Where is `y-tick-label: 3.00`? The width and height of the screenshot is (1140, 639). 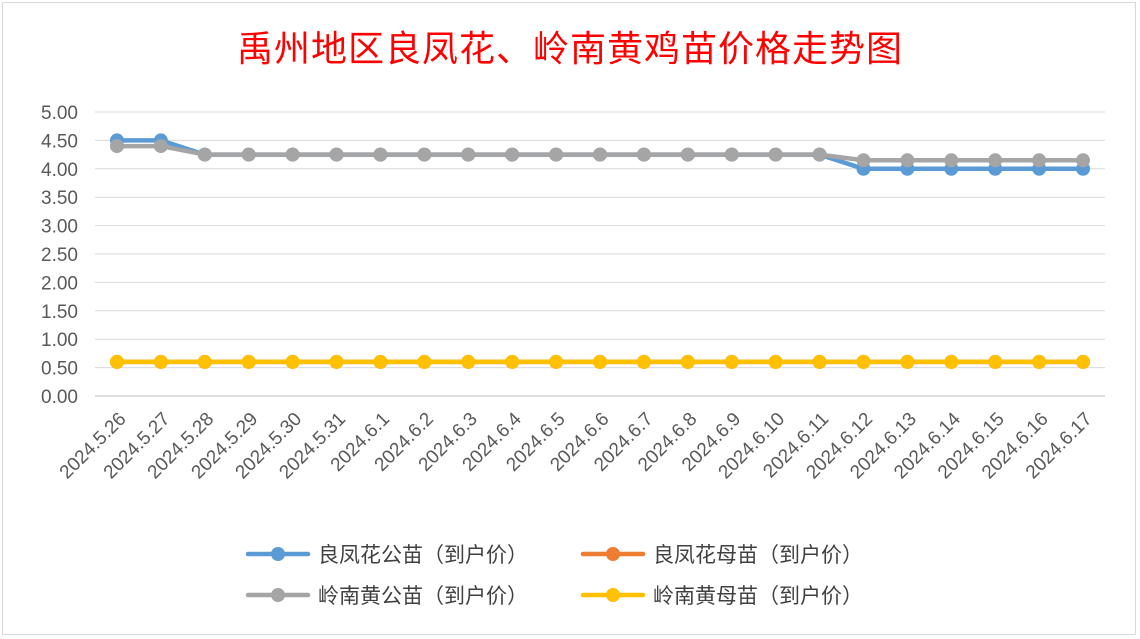
y-tick-label: 3.00 is located at coordinates (59, 227).